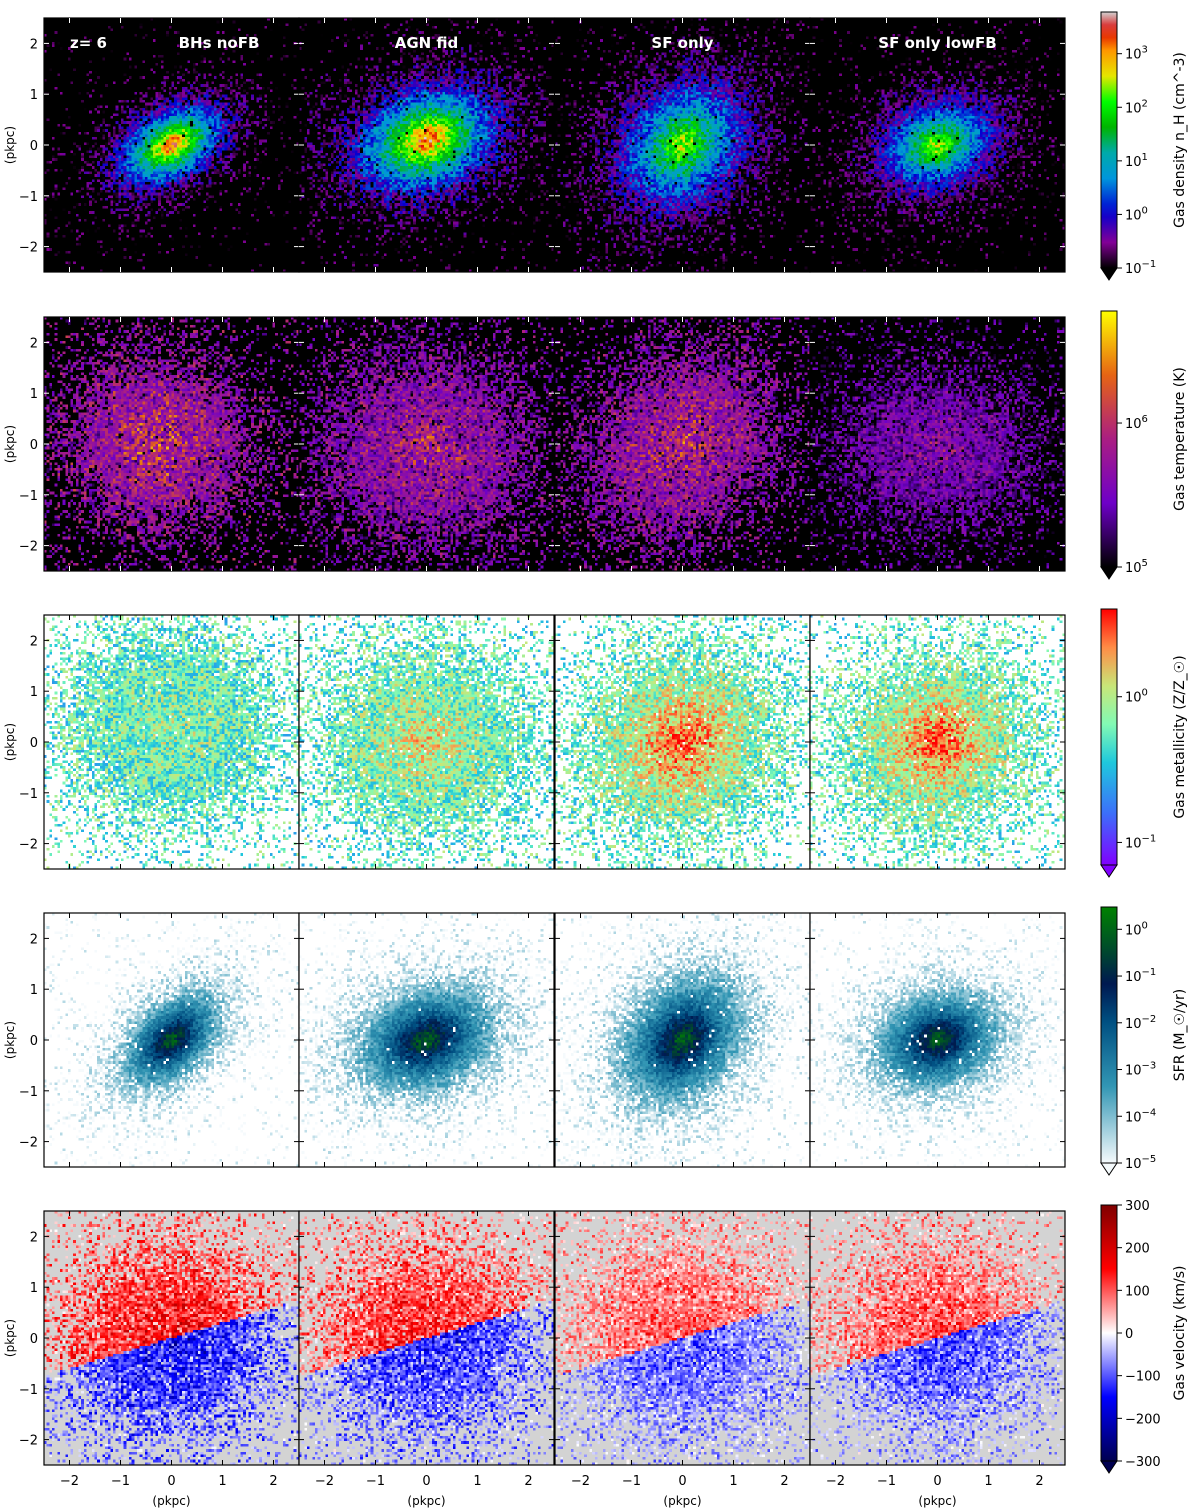 The height and width of the screenshot is (1512, 1196). Describe the element at coordinates (937, 1359) in the screenshot. I see `panel-gas_velocity-3: −2 −1 0 1 2 (pkpc)` at that location.